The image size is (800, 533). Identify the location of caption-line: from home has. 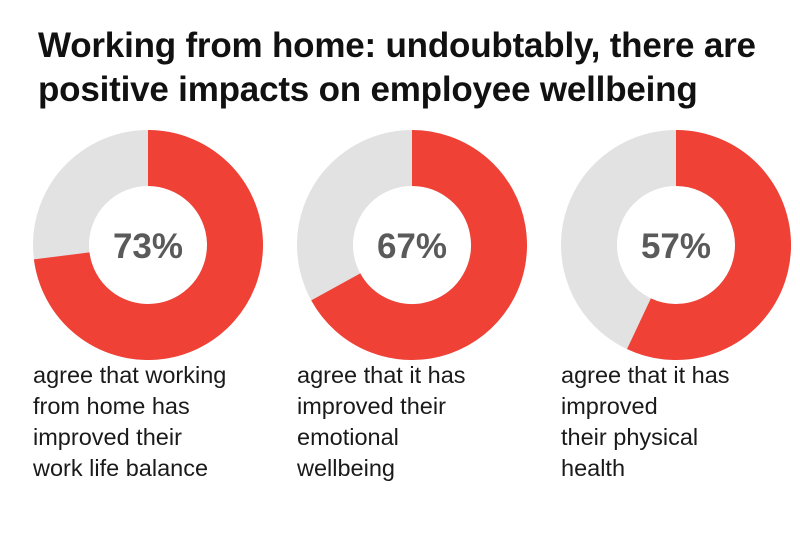
(111, 406).